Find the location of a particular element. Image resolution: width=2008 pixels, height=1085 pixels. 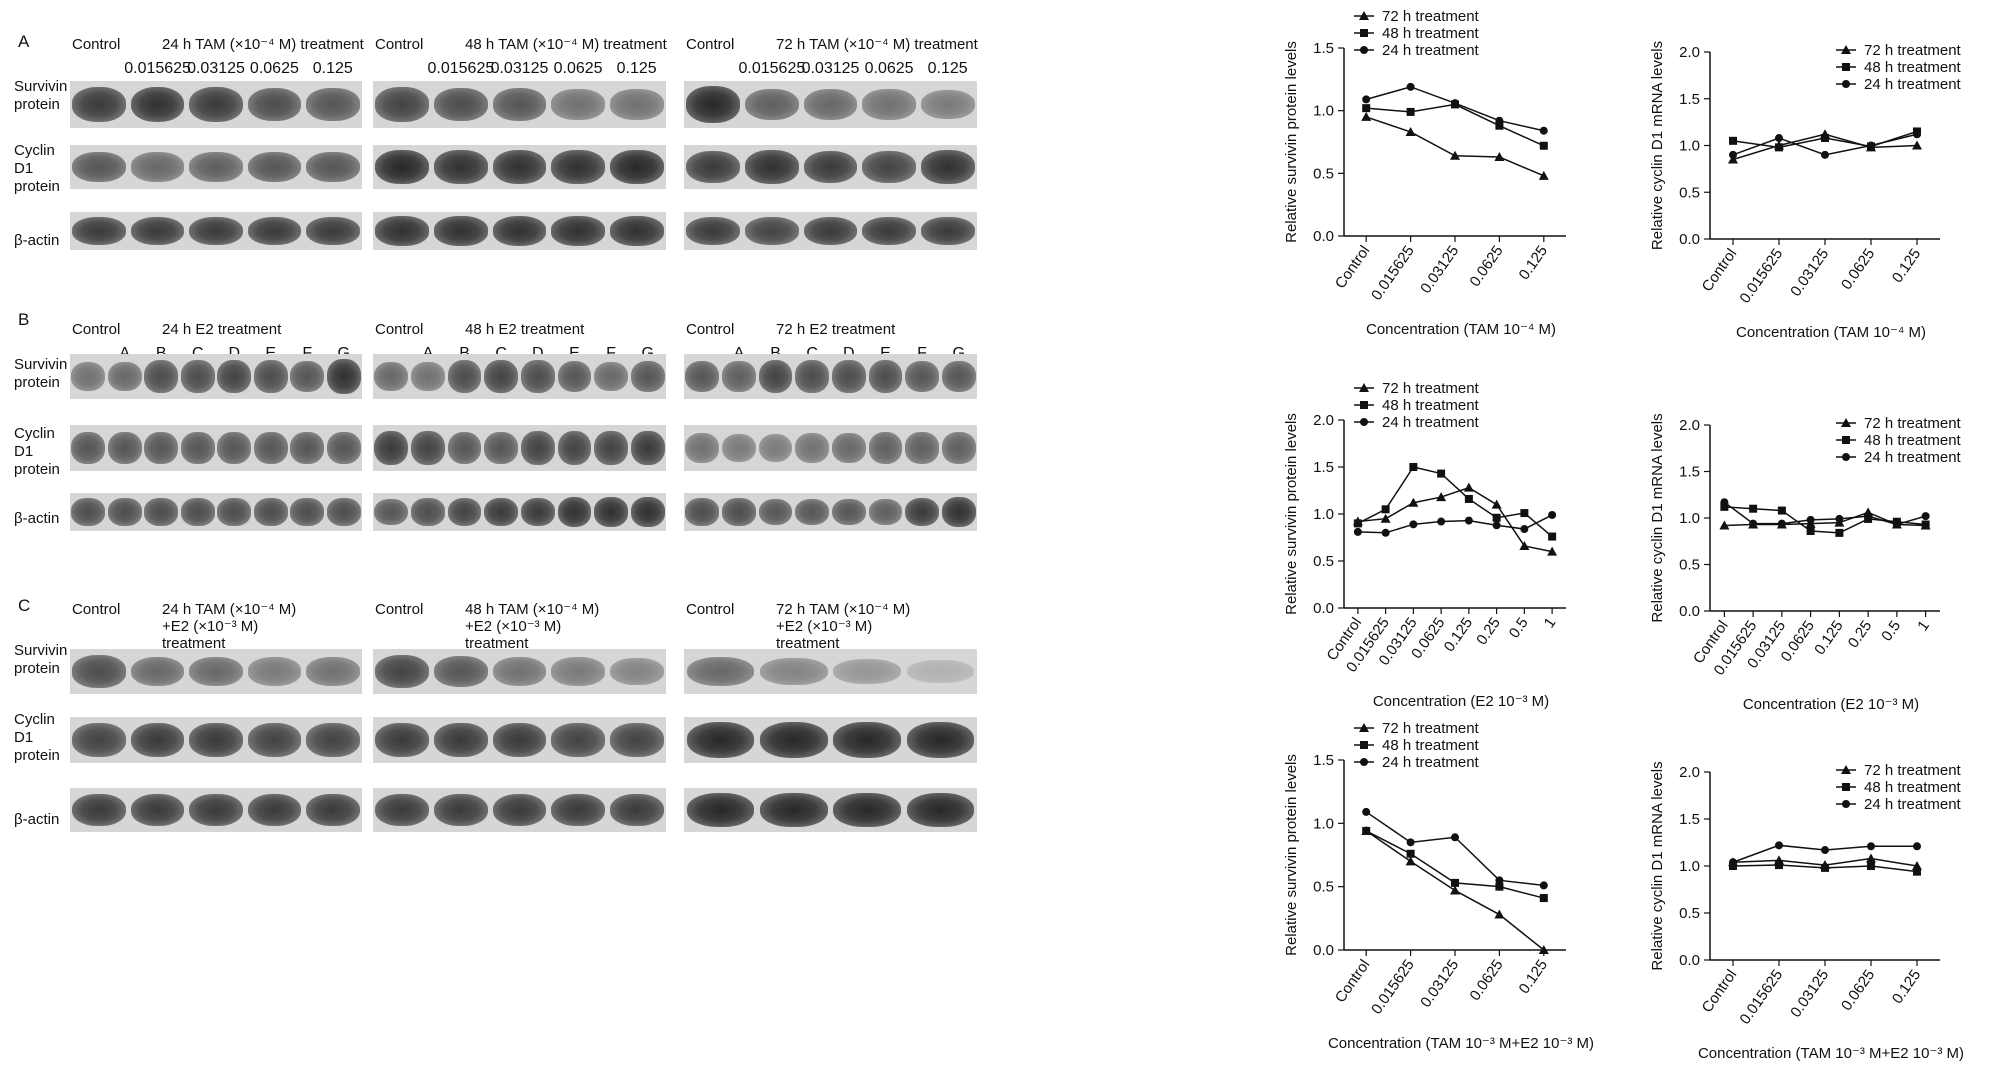

row-label: Cyclin D1 protein is located at coordinates (37, 451).